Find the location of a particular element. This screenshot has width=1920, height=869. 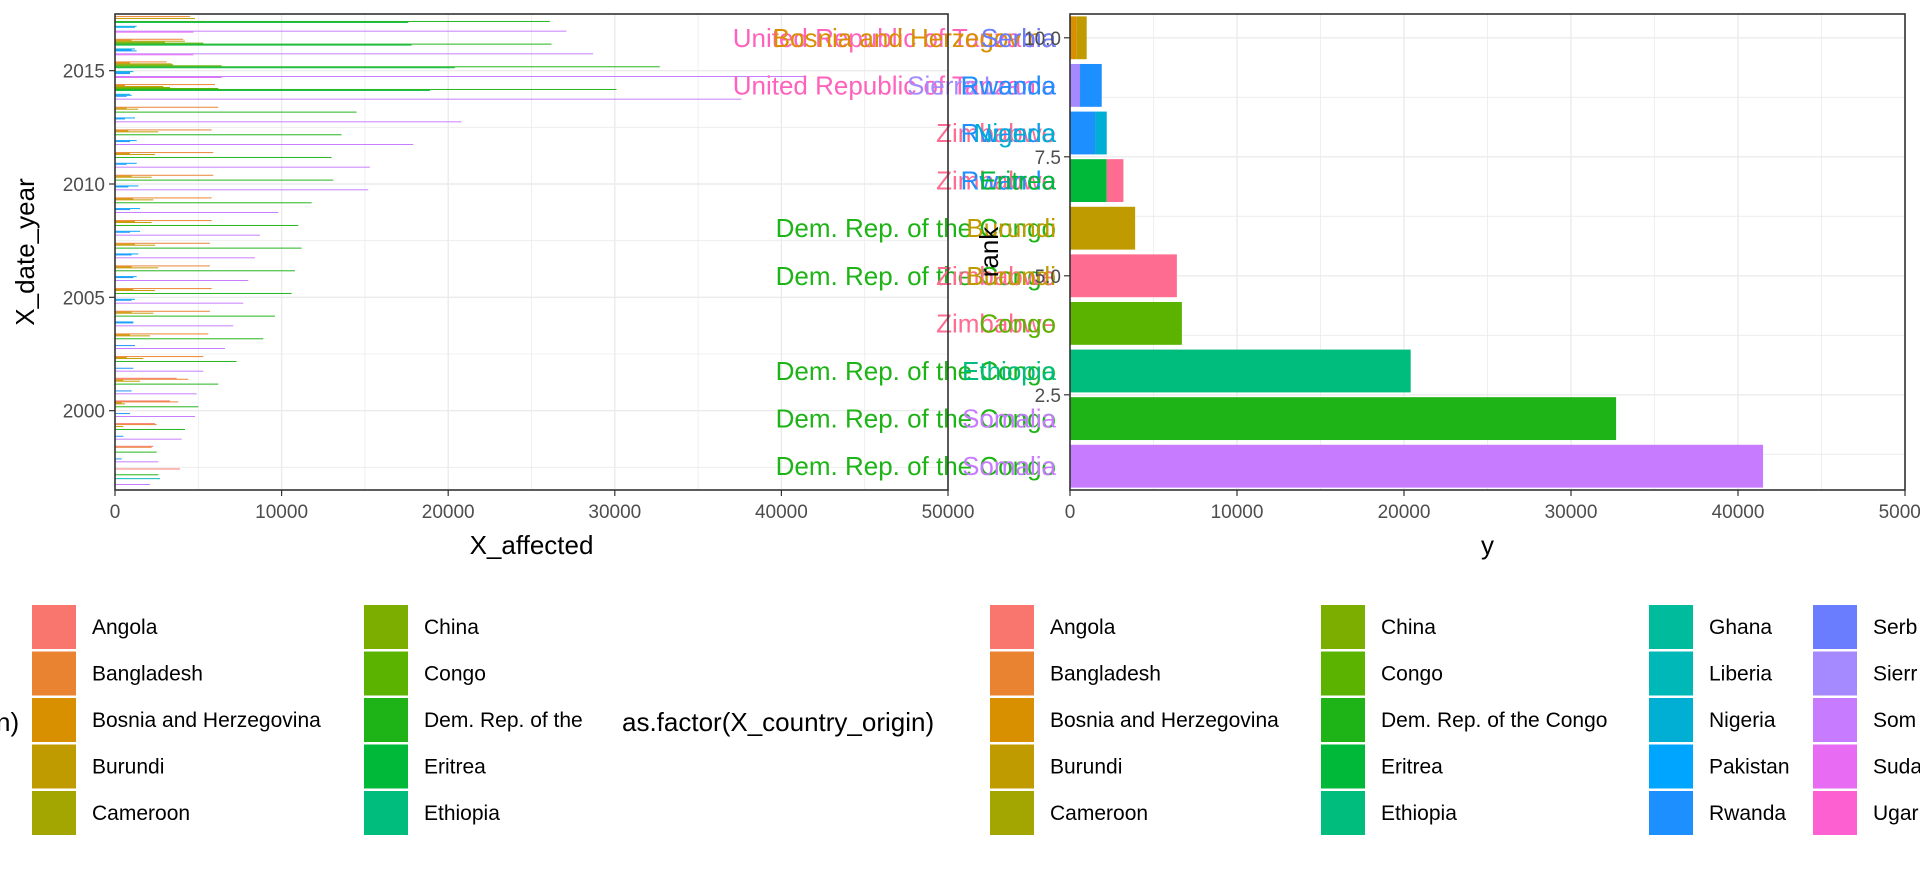

right-panel-x-axis-title: y is located at coordinates (1487, 545).